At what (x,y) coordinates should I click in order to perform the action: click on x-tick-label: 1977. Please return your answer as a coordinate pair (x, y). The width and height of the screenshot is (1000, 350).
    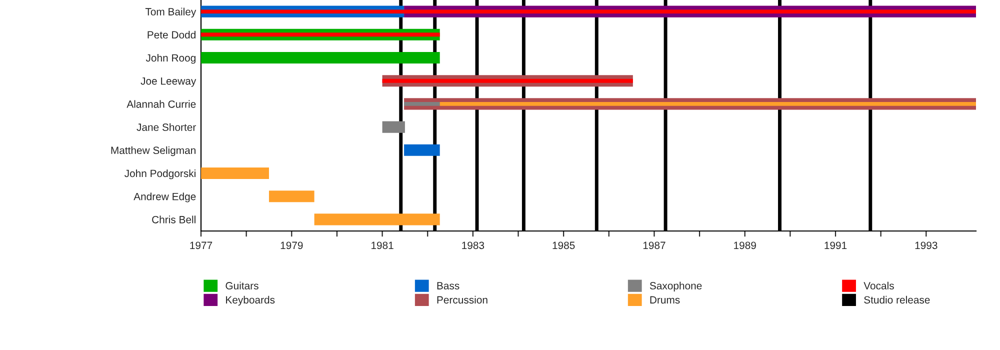
    Looking at the image, I should click on (201, 246).